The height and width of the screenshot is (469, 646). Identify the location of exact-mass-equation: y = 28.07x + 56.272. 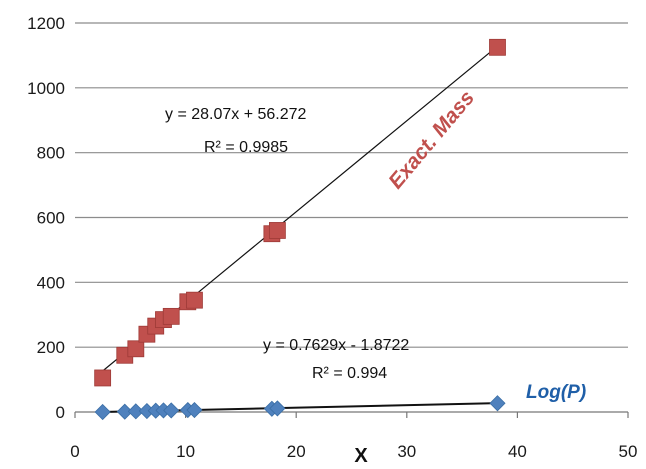
(236, 114).